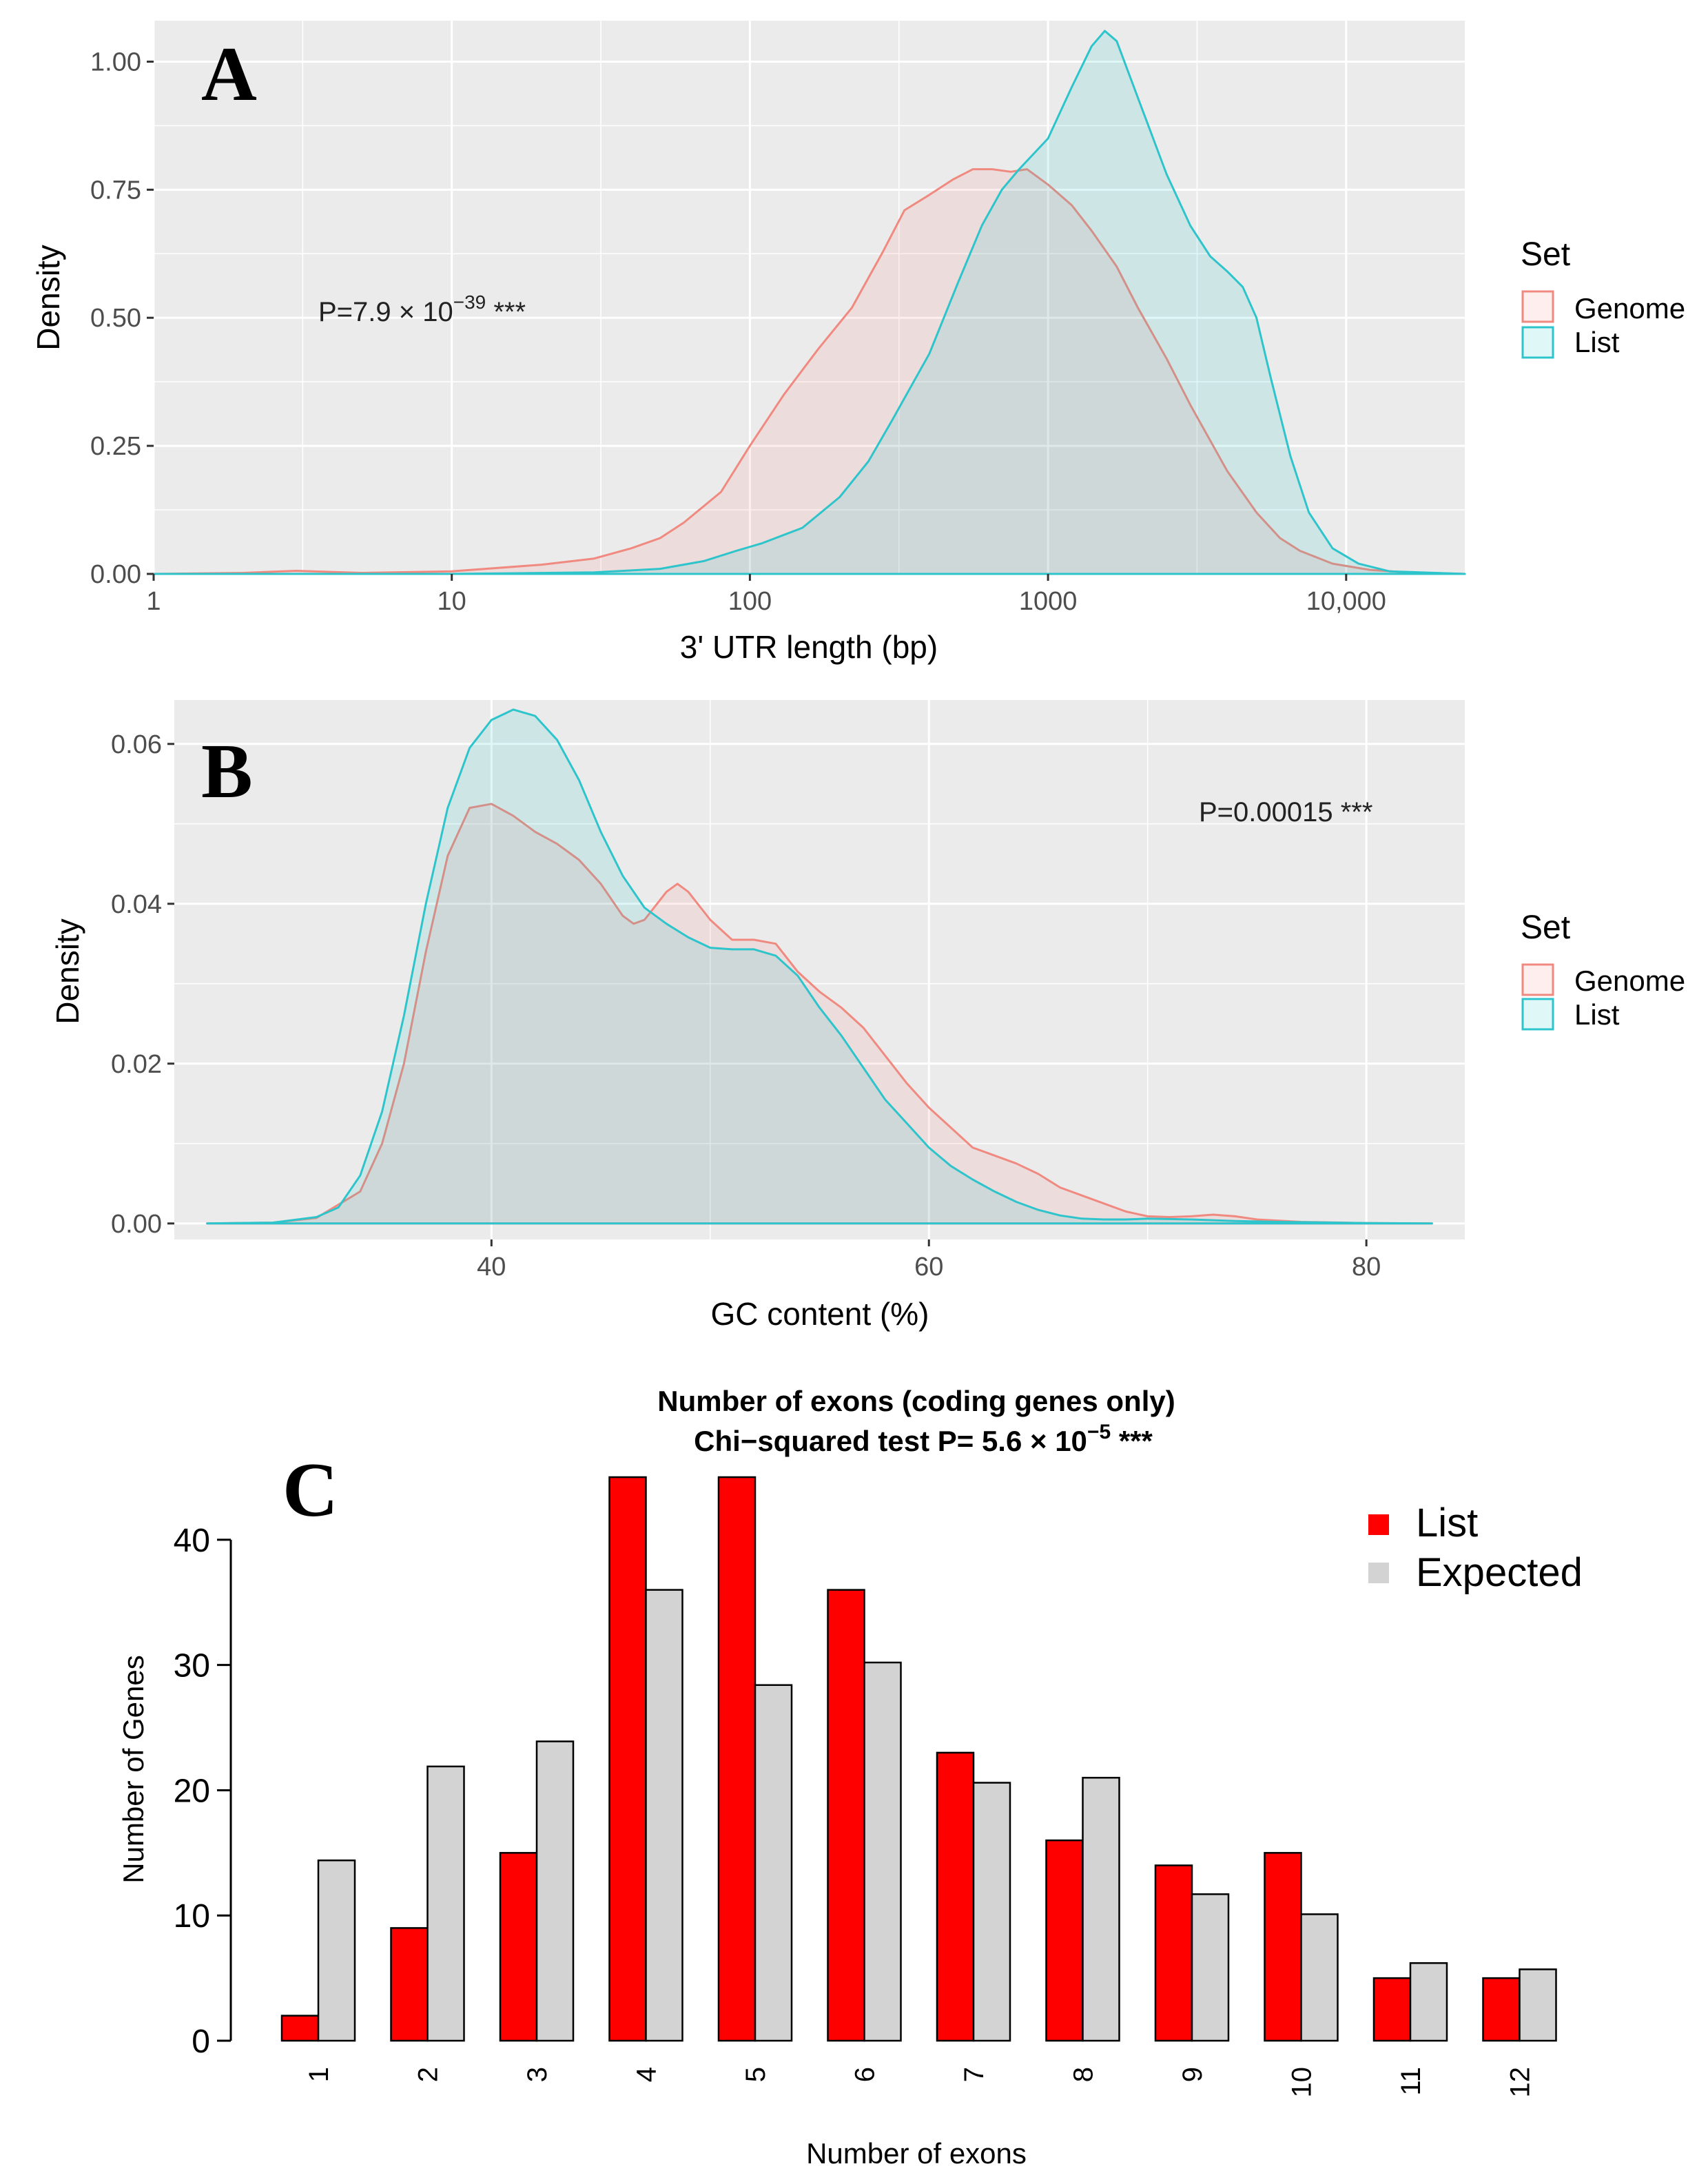 Image resolution: width=1708 pixels, height=2173 pixels. Describe the element at coordinates (452, 601) in the screenshot. I see `panel-a-x-tick-label-1: 10` at that location.